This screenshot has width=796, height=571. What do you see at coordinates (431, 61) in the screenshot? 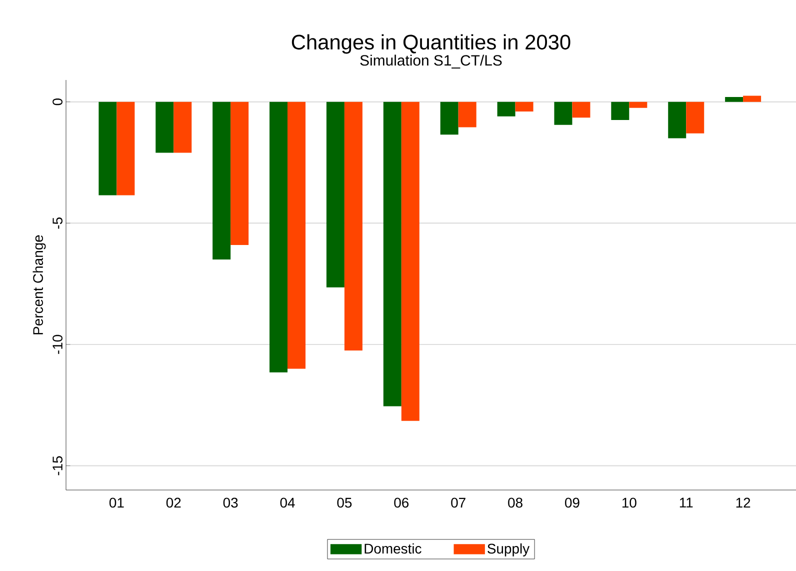
I see `chart-subtitle: Simulation S1_CT/LS` at bounding box center [431, 61].